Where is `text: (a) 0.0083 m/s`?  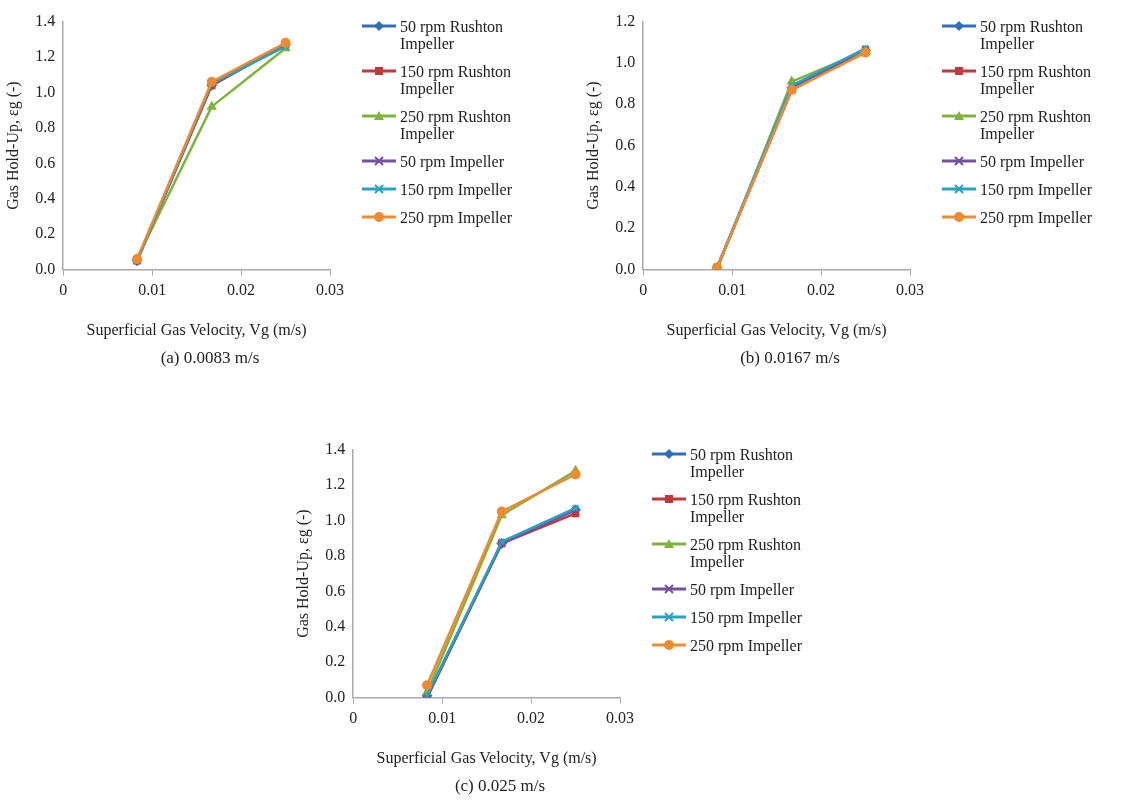 text: (a) 0.0083 m/s is located at coordinates (210, 358).